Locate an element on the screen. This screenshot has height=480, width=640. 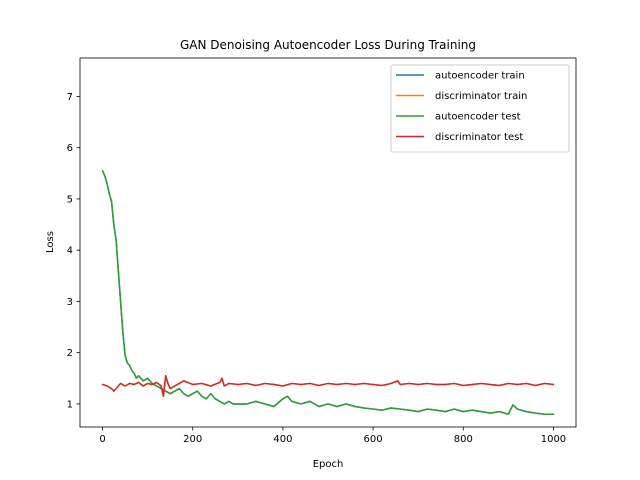
legend-box is located at coordinates (480, 108).